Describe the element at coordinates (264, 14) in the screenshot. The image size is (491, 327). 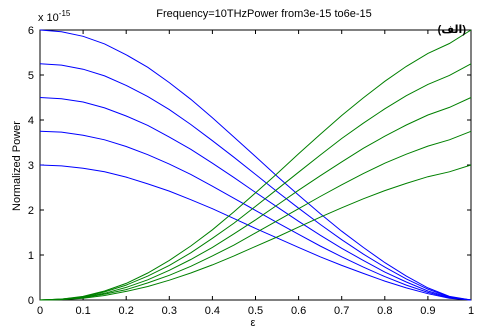
I see `chart-title: Frequency=10THzPower from3e-15 to6e-15` at that location.